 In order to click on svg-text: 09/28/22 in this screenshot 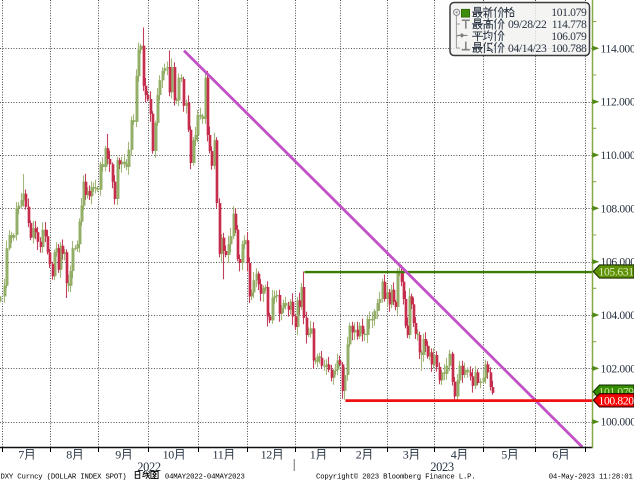, I will do `click(527, 24)`.